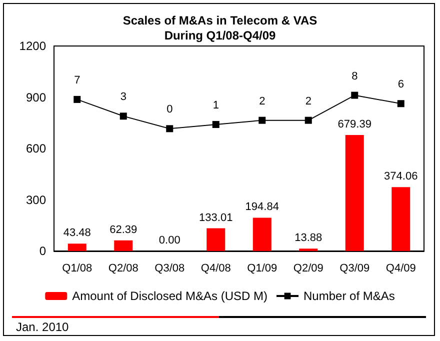 This screenshot has width=440, height=341. I want to click on y-tick-label: 1200, so click(32, 46).